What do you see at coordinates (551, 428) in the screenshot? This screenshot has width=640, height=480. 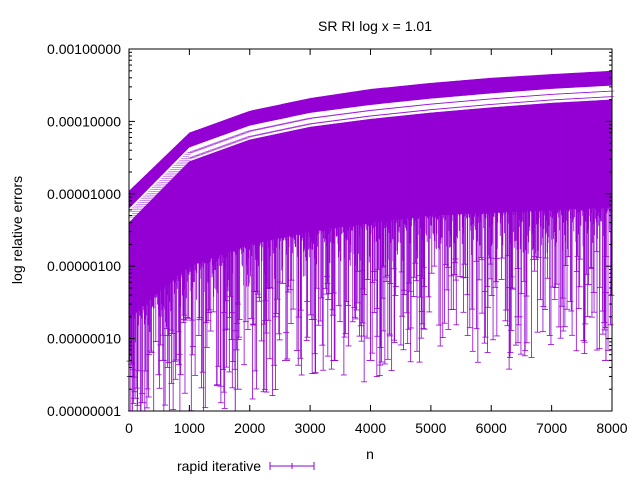 I see `x-tick-label: 7000` at bounding box center [551, 428].